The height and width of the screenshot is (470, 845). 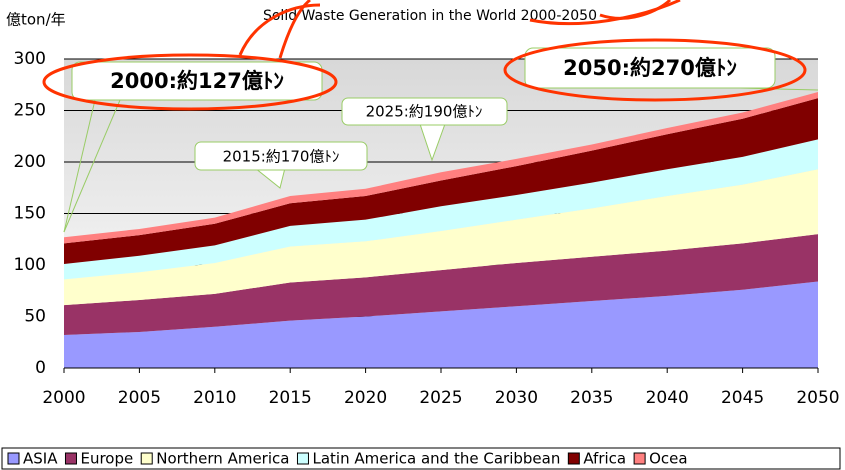 I want to click on x-tick-label: 2005, so click(x=139, y=398).